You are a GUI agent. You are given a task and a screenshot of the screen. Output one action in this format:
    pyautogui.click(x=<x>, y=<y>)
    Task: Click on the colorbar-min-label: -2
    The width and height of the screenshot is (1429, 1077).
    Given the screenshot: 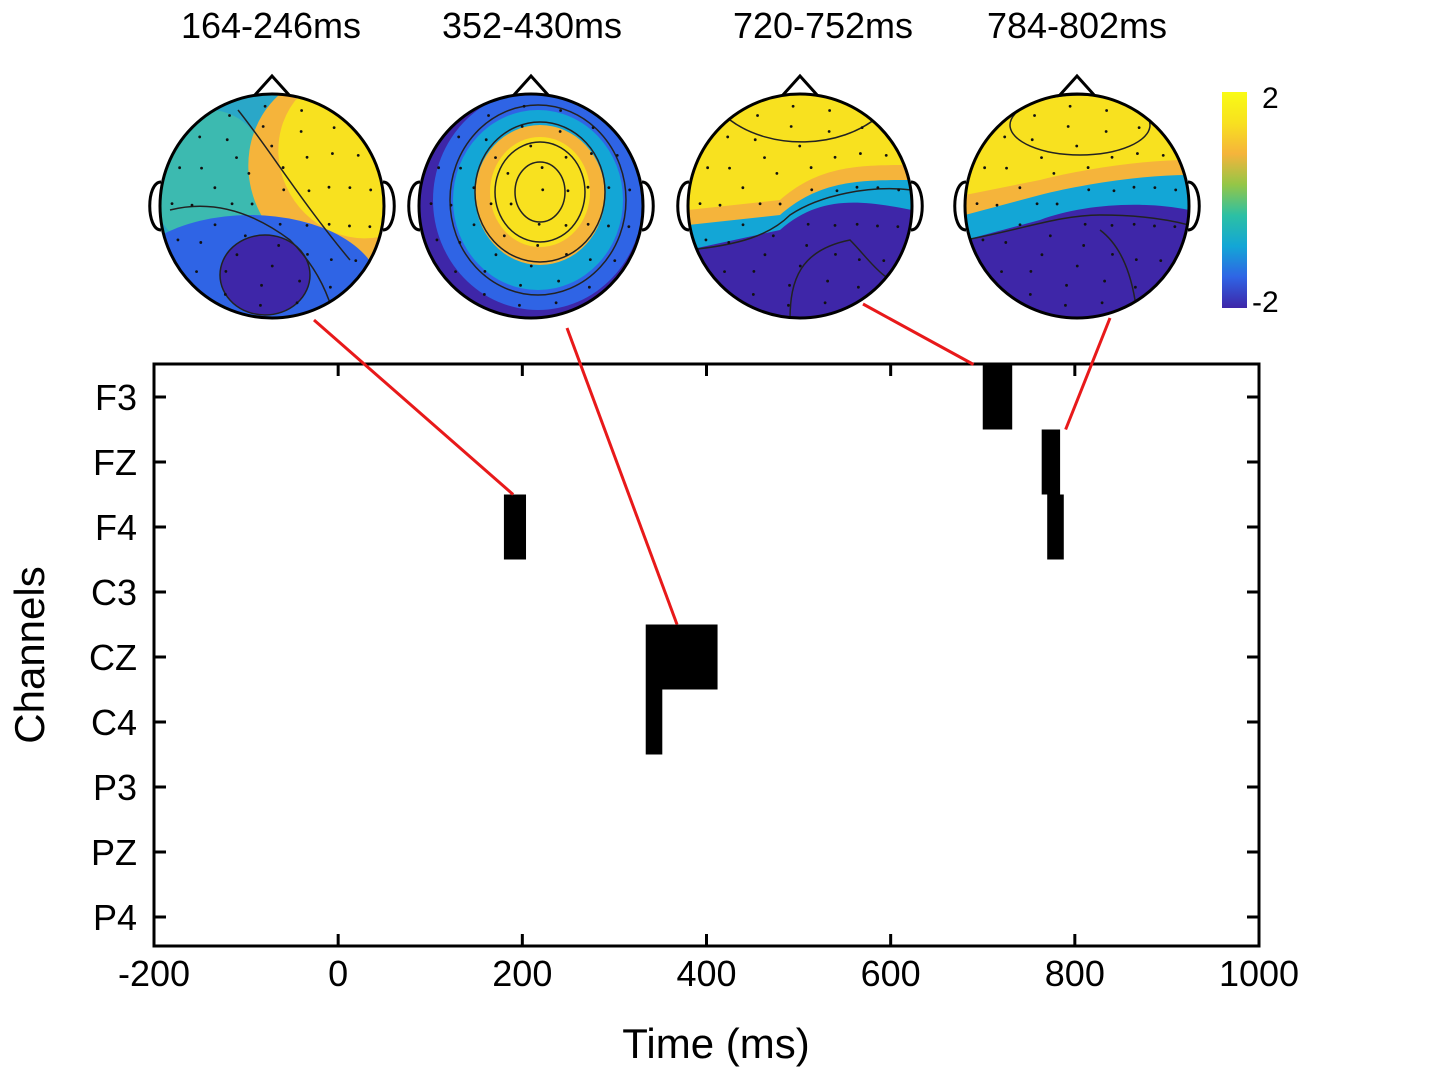 What is the action you would take?
    pyautogui.click(x=1265, y=302)
    